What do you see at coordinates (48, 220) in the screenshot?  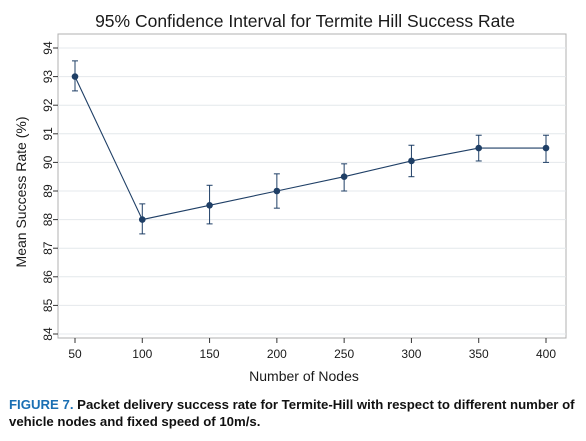 I see `y-tick-label: 88` at bounding box center [48, 220].